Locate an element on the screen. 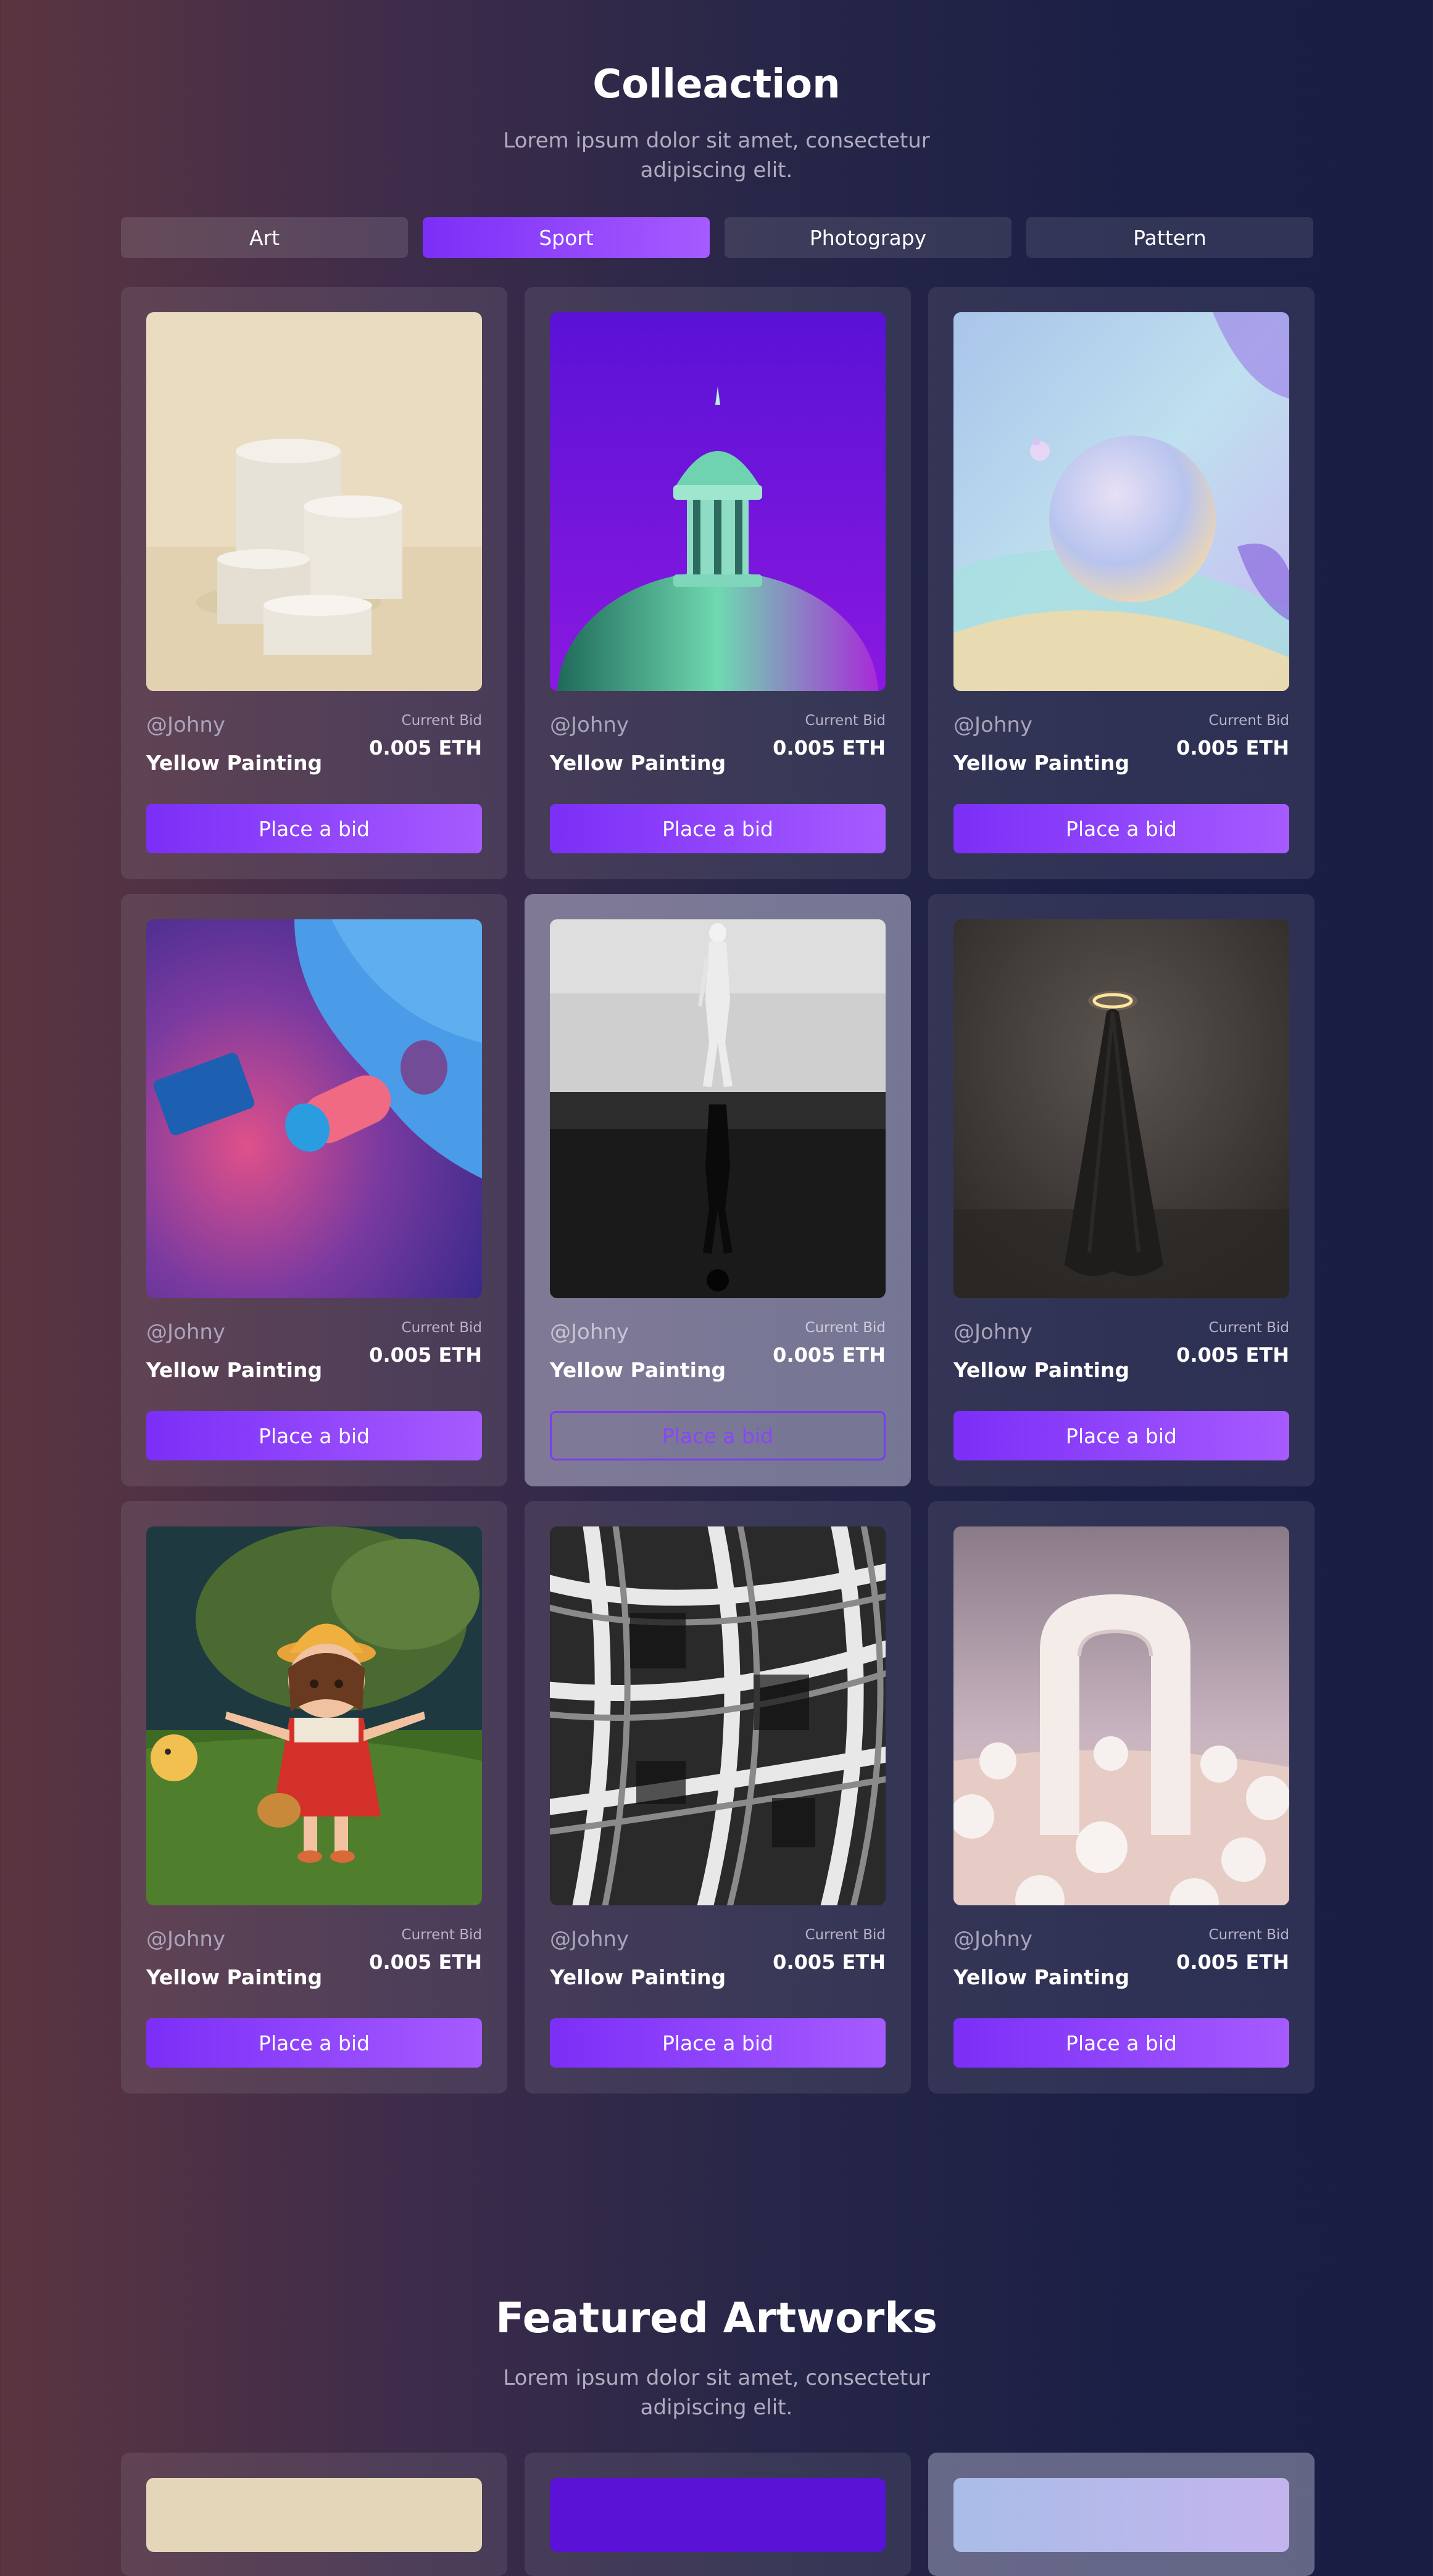  collection-subtitle-line1: Lorem ipsum dolor sit amet, consectetur is located at coordinates (716, 140).